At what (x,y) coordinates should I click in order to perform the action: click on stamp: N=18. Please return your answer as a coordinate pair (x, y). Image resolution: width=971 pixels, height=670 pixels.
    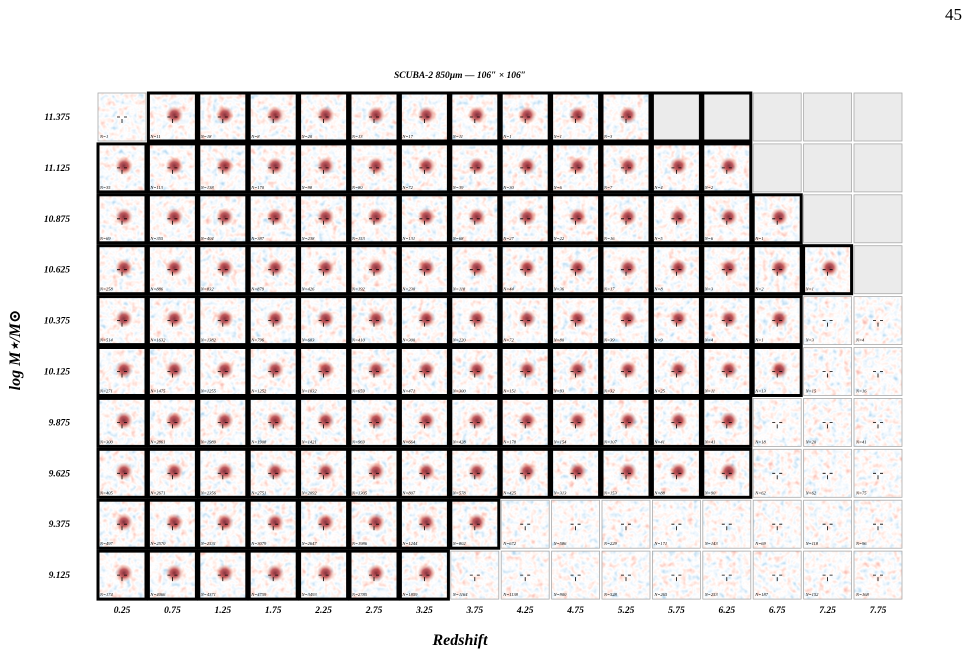
    Looking at the image, I should click on (777, 422).